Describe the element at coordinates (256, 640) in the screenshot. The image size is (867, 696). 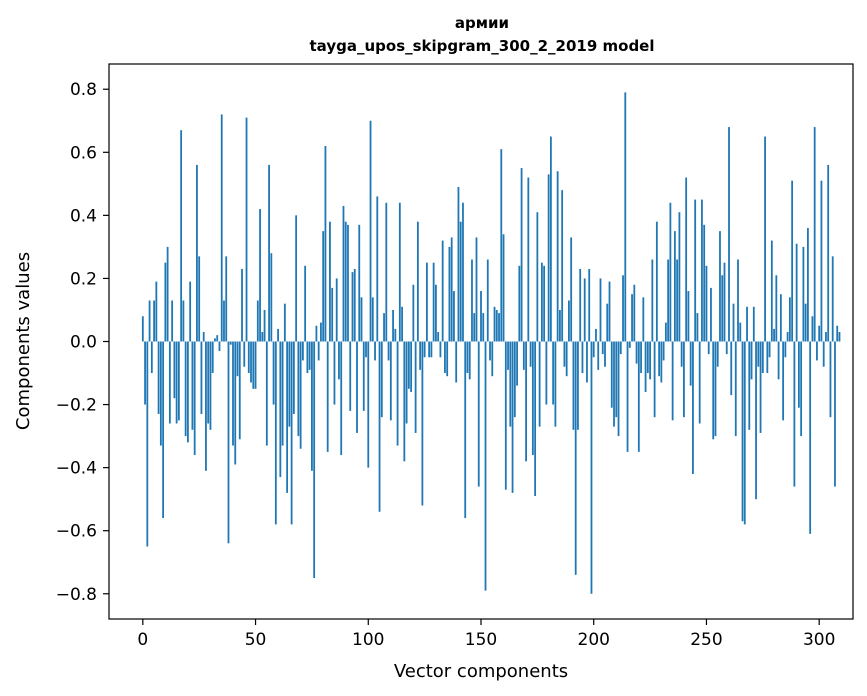
I see `x-tick-label: 50` at that location.